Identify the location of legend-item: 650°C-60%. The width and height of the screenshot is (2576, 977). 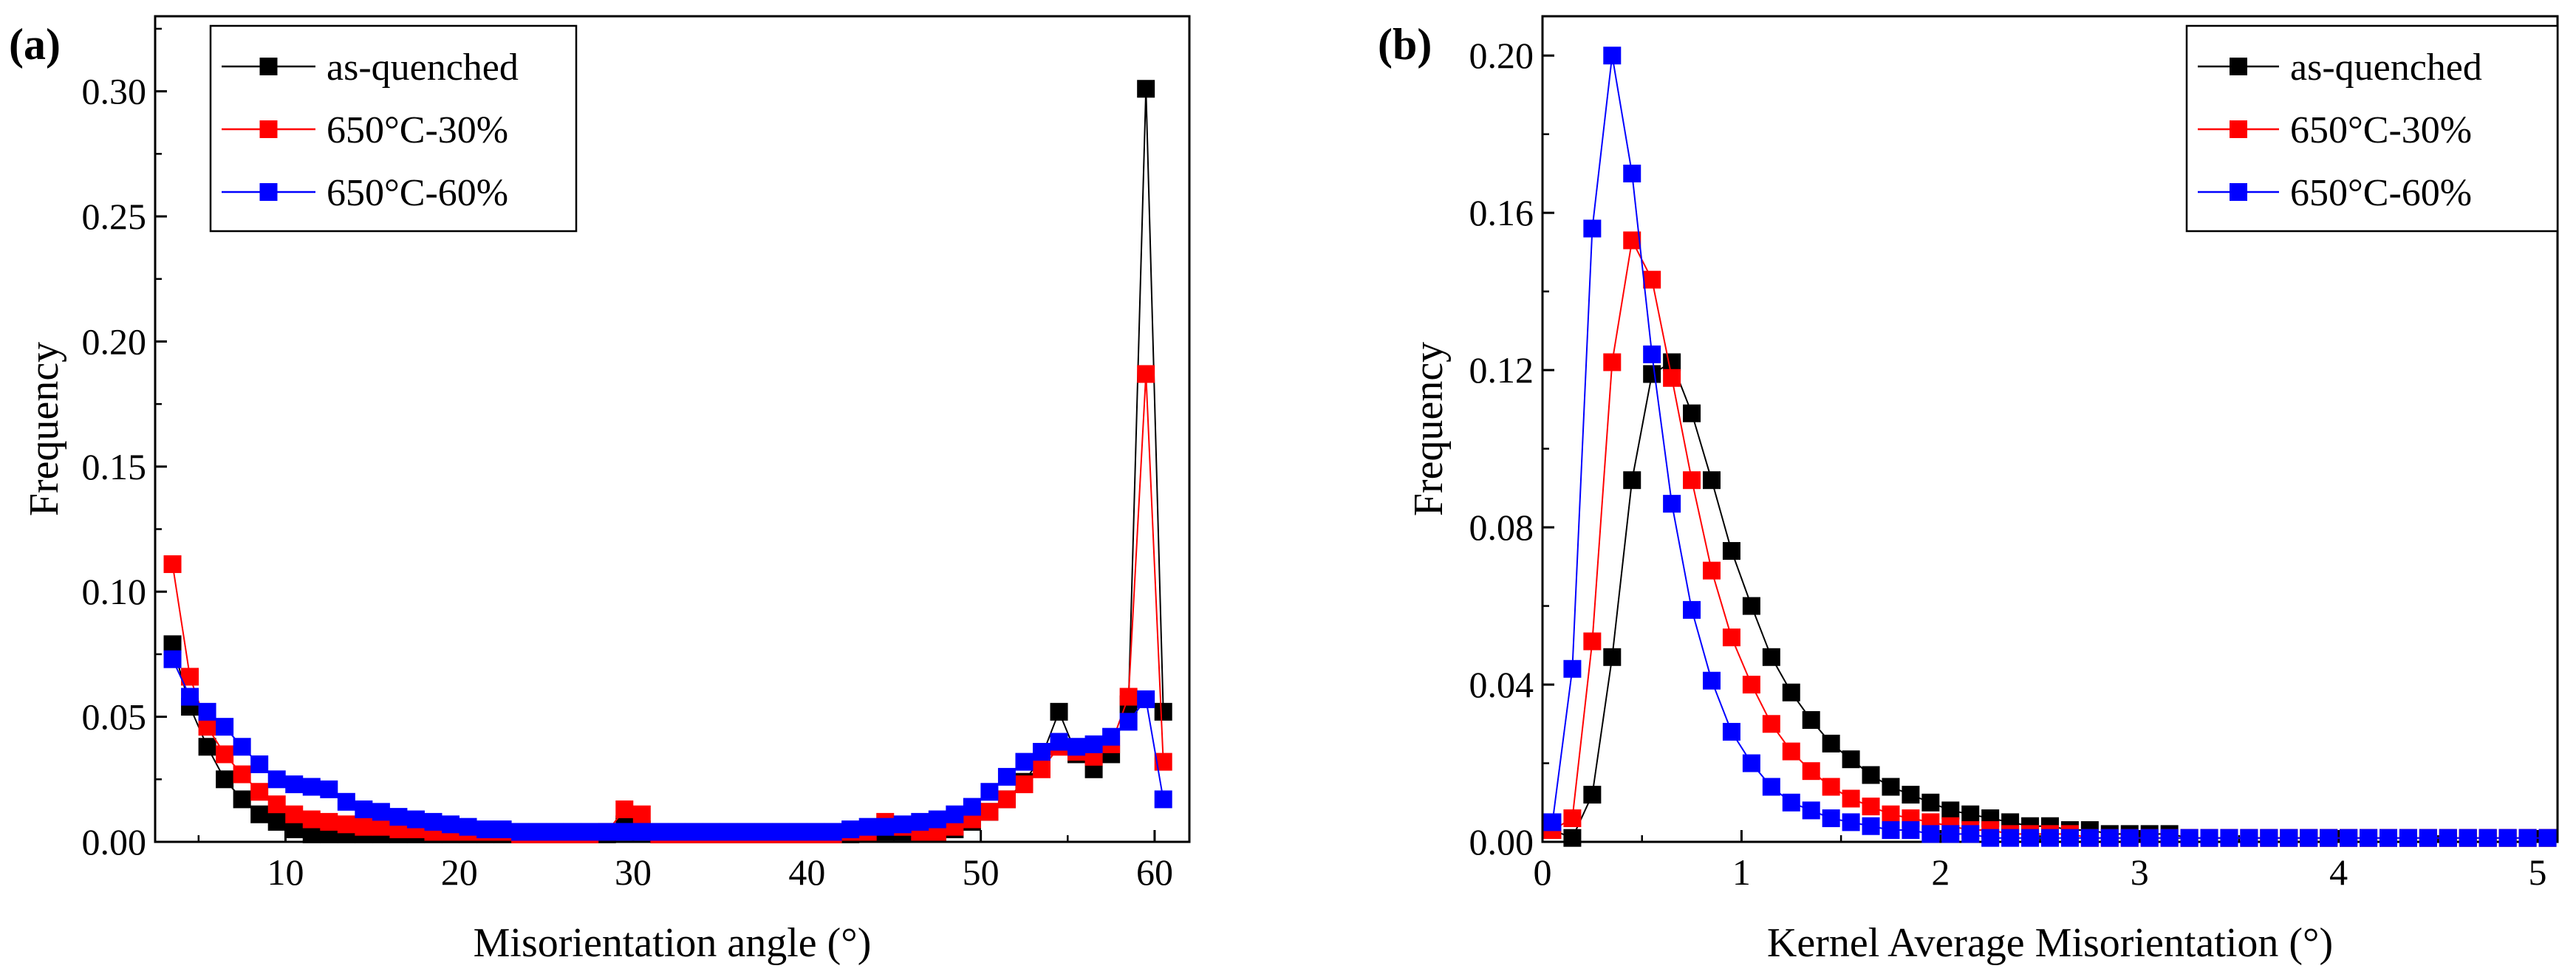
(2335, 193).